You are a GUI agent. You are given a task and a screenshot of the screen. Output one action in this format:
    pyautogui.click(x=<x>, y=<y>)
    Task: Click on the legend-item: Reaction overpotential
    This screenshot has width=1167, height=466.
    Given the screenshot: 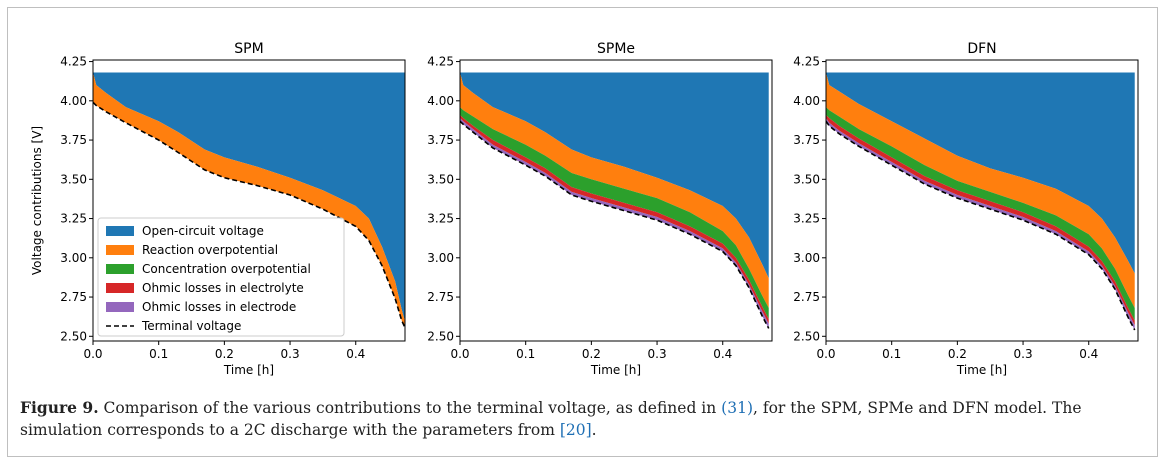 What is the action you would take?
    pyautogui.click(x=192, y=250)
    